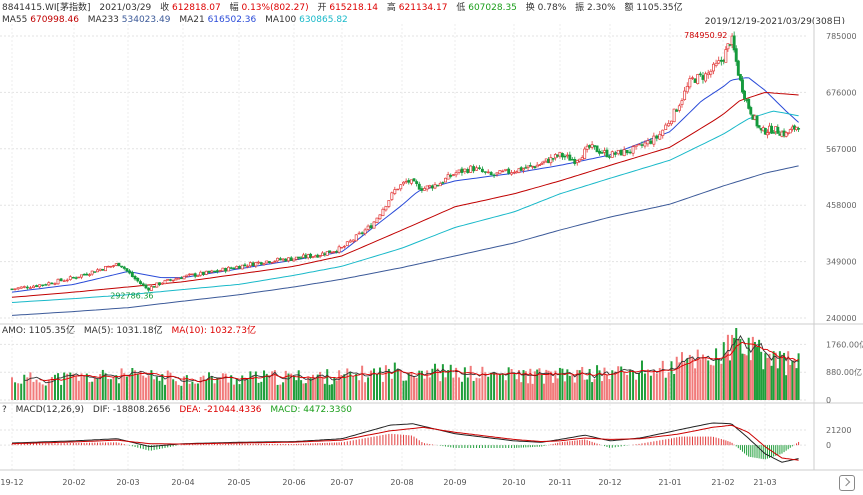 This screenshot has height=495, width=863. I want to click on x-tick-label: 20-06, so click(293, 482).